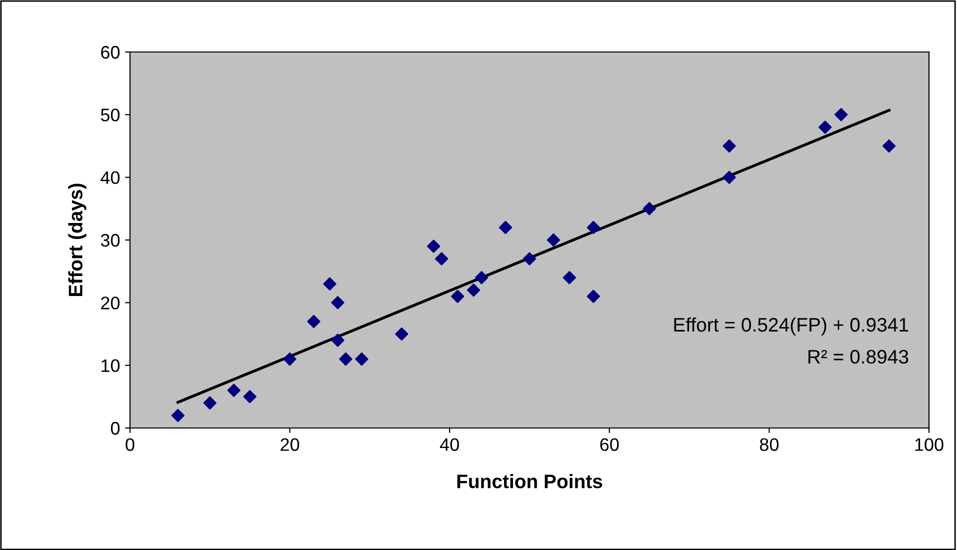 The width and height of the screenshot is (957, 550). What do you see at coordinates (858, 357) in the screenshot?
I see `annotation: R² = 0.8943` at bounding box center [858, 357].